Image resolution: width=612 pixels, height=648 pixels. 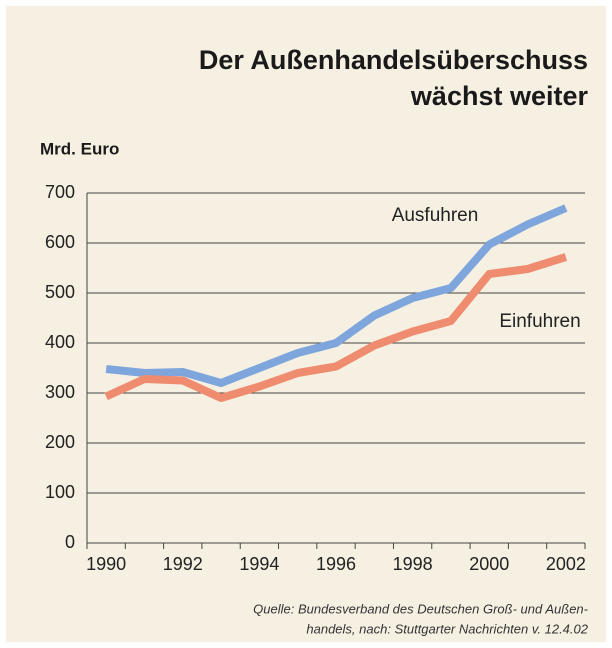 What do you see at coordinates (393, 60) in the screenshot?
I see `chart-title: Der Außenhandelsüberschuss` at bounding box center [393, 60].